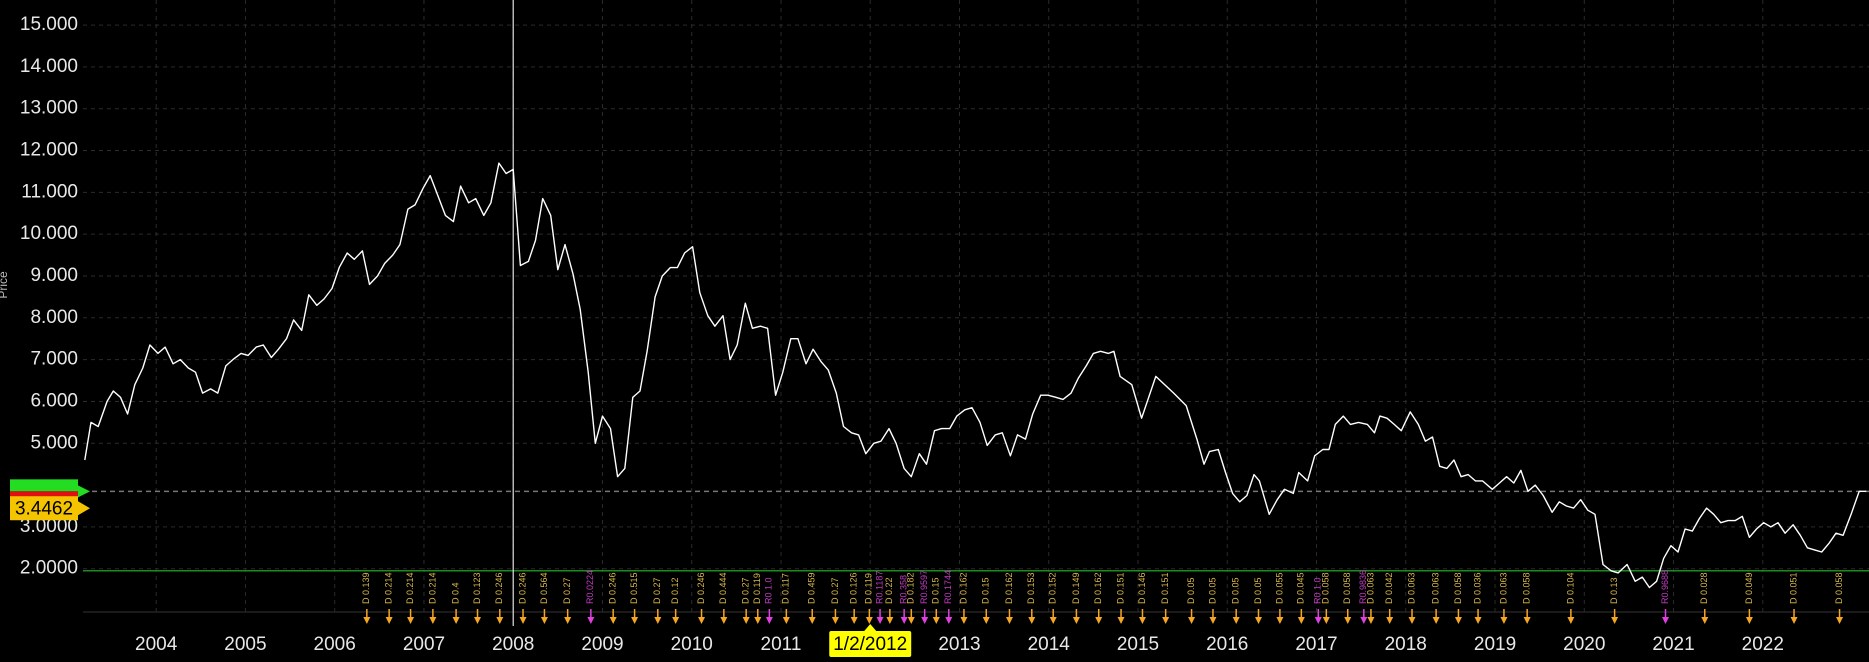 The image size is (1869, 662). Describe the element at coordinates (1031, 588) in the screenshot. I see `event-label: D 0.153` at that location.